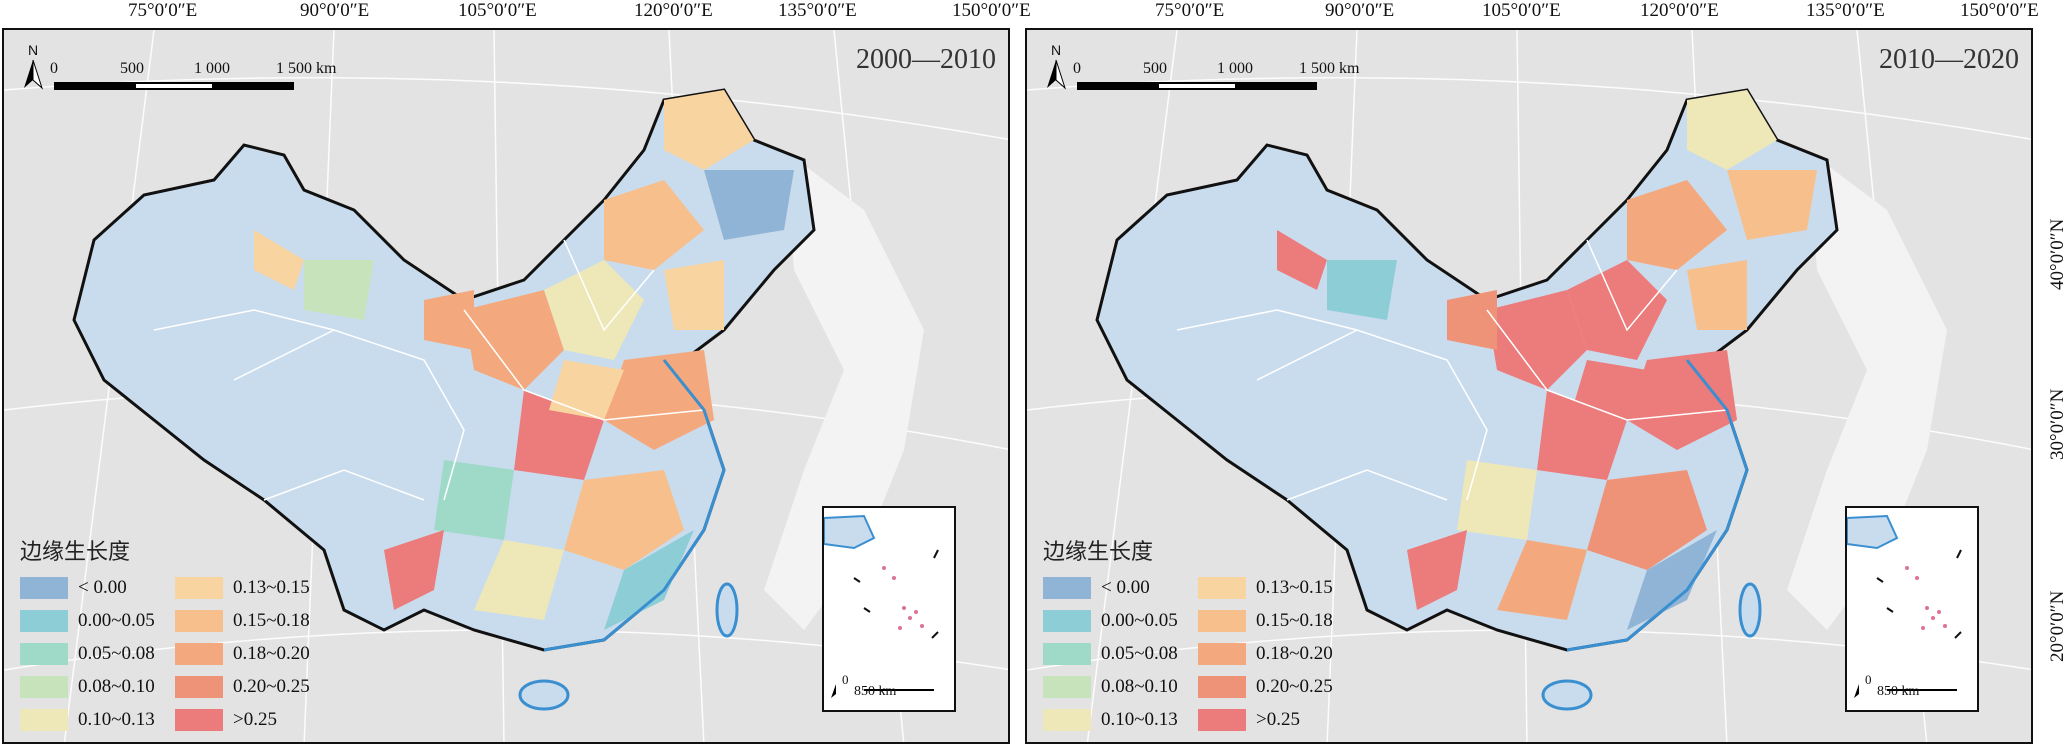  What do you see at coordinates (926, 59) in the screenshot?
I see `period-label: 2000—2010` at bounding box center [926, 59].